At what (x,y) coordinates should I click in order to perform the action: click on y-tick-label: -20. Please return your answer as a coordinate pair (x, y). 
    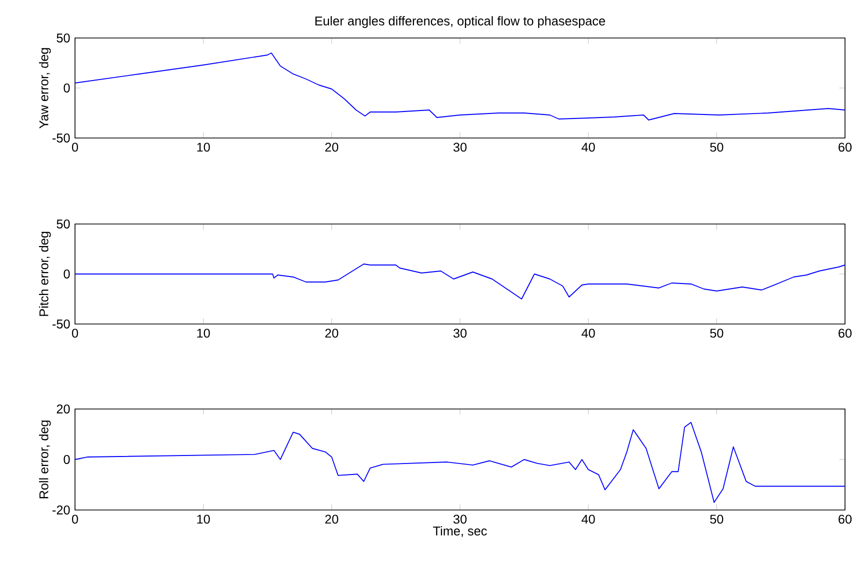
    Looking at the image, I should click on (61, 510).